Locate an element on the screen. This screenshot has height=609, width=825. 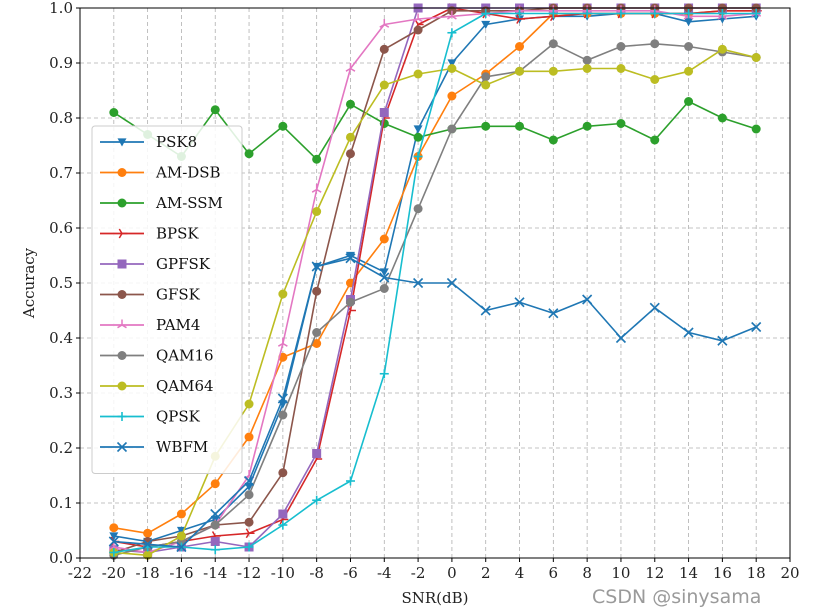
x-tick-label: 2 is located at coordinates (486, 573).